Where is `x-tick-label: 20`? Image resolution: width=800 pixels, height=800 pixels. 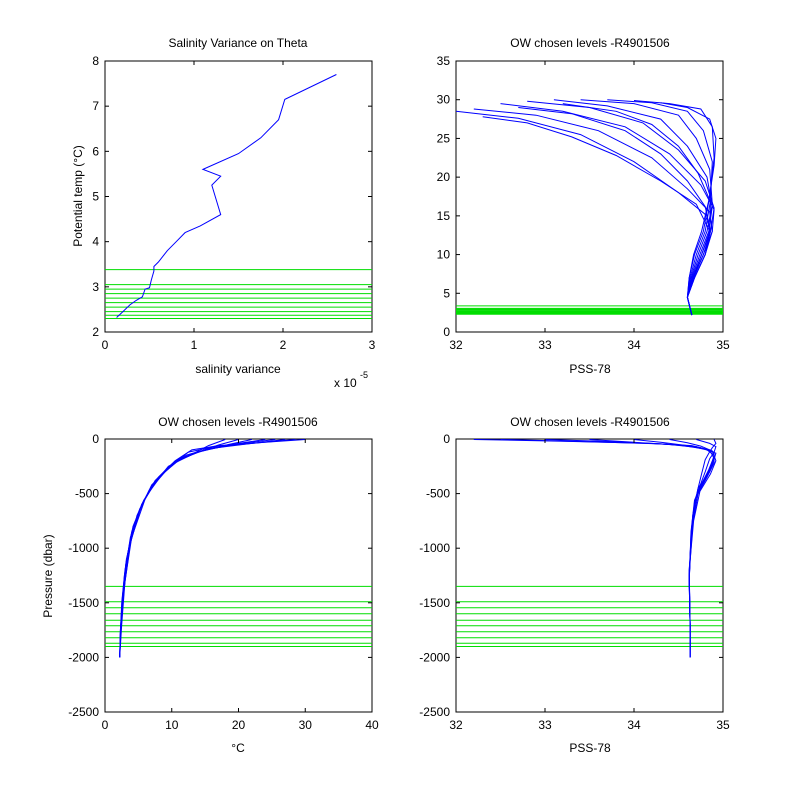
x-tick-label: 20 is located at coordinates (239, 725).